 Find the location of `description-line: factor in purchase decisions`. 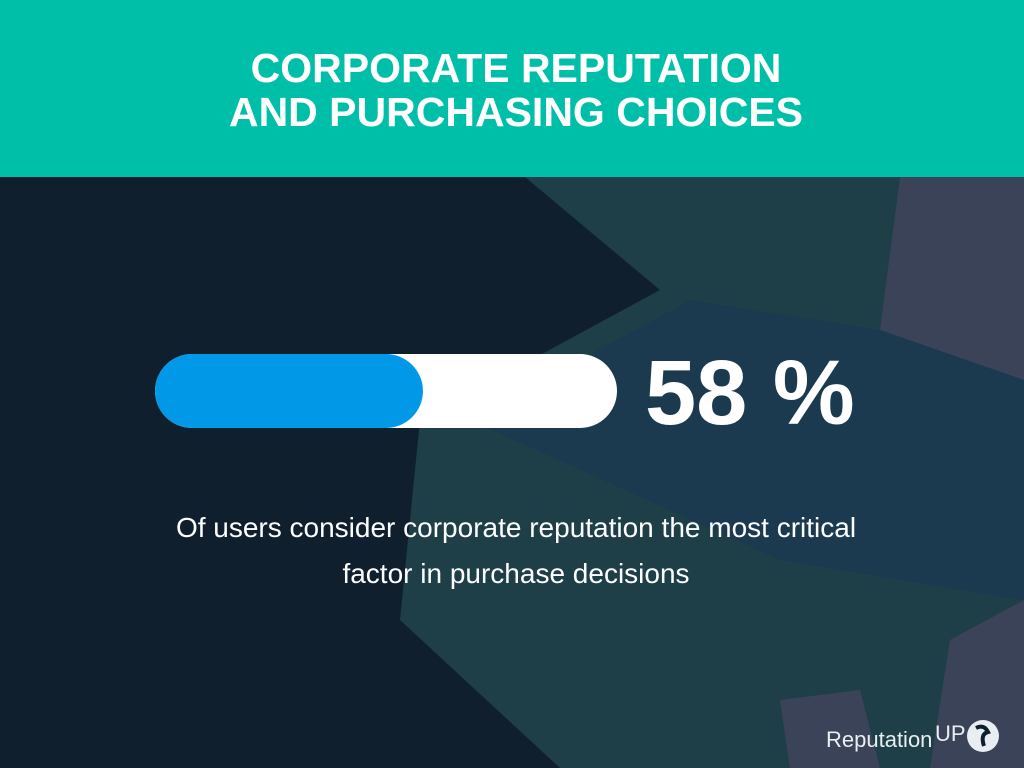

description-line: factor in purchase decisions is located at coordinates (515, 573).